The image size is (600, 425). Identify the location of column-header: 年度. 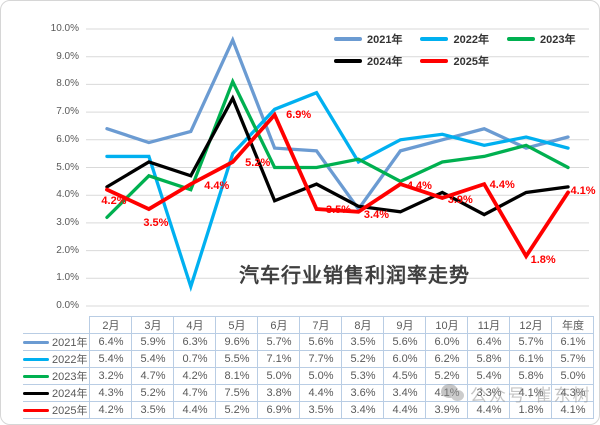
(573, 325).